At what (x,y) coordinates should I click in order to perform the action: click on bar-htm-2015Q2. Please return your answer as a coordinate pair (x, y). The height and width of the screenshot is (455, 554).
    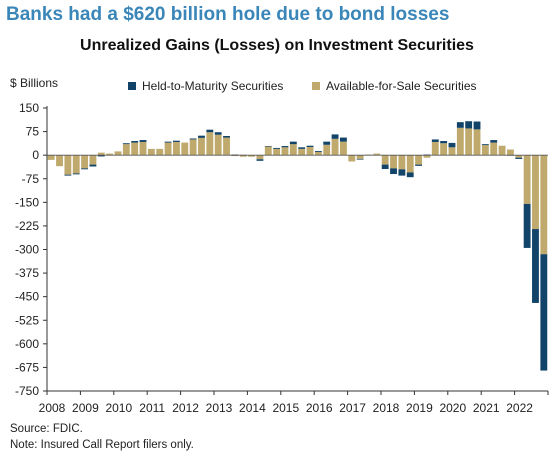
    Looking at the image, I should click on (293, 143).